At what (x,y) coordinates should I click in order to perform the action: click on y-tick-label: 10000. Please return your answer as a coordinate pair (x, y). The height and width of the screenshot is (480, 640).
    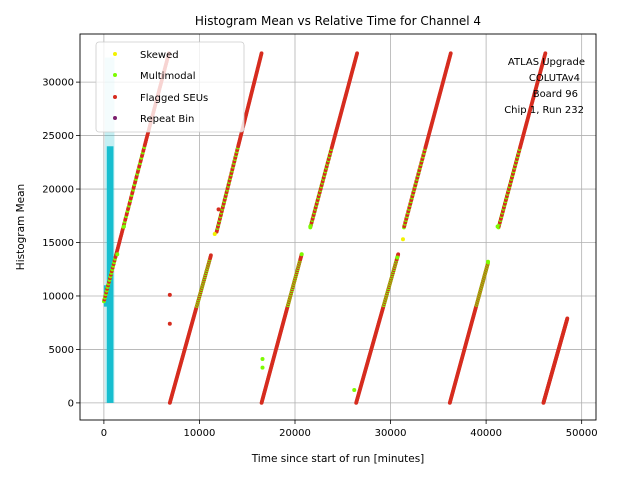
    Looking at the image, I should click on (58, 296).